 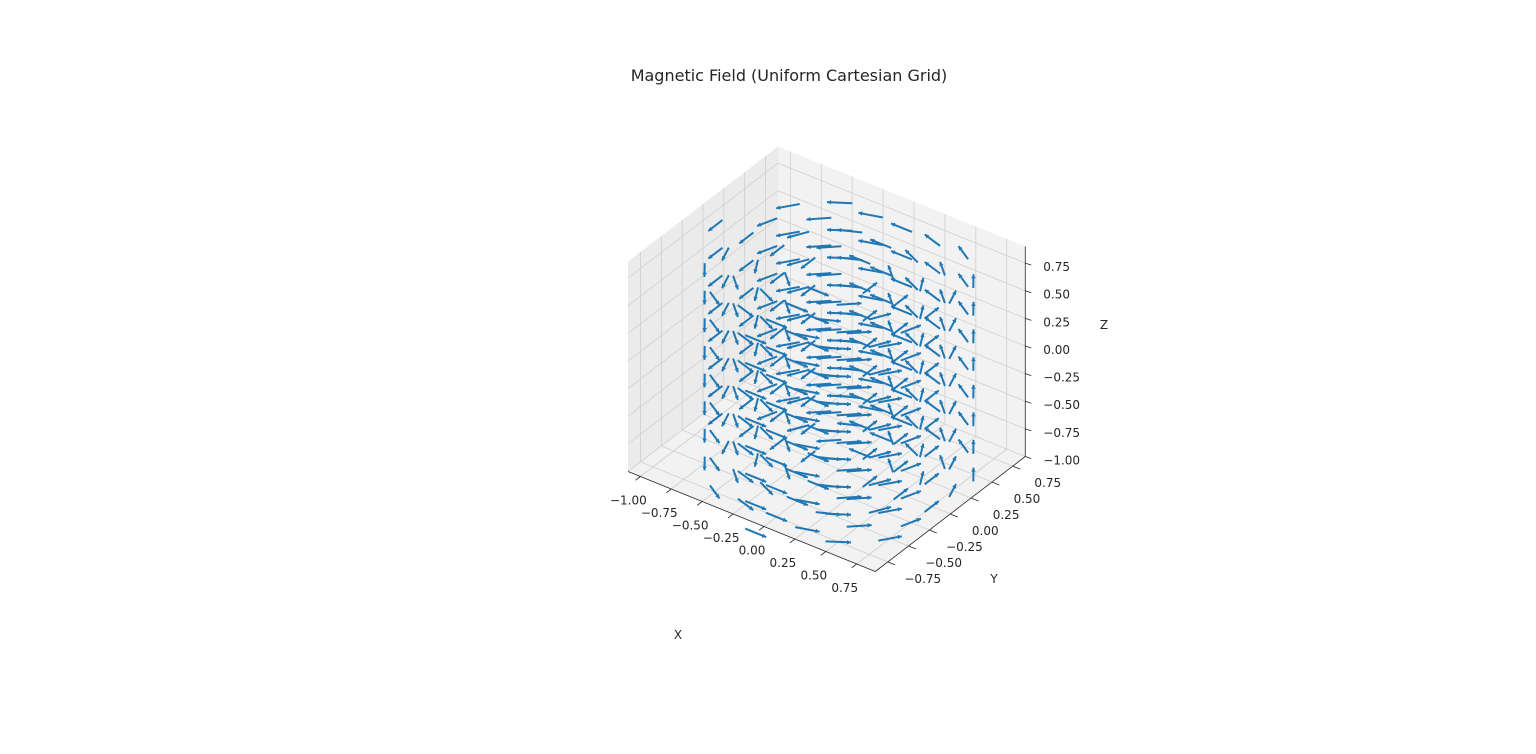 What do you see at coordinates (761, 528) in the screenshot?
I see `x-tick` at bounding box center [761, 528].